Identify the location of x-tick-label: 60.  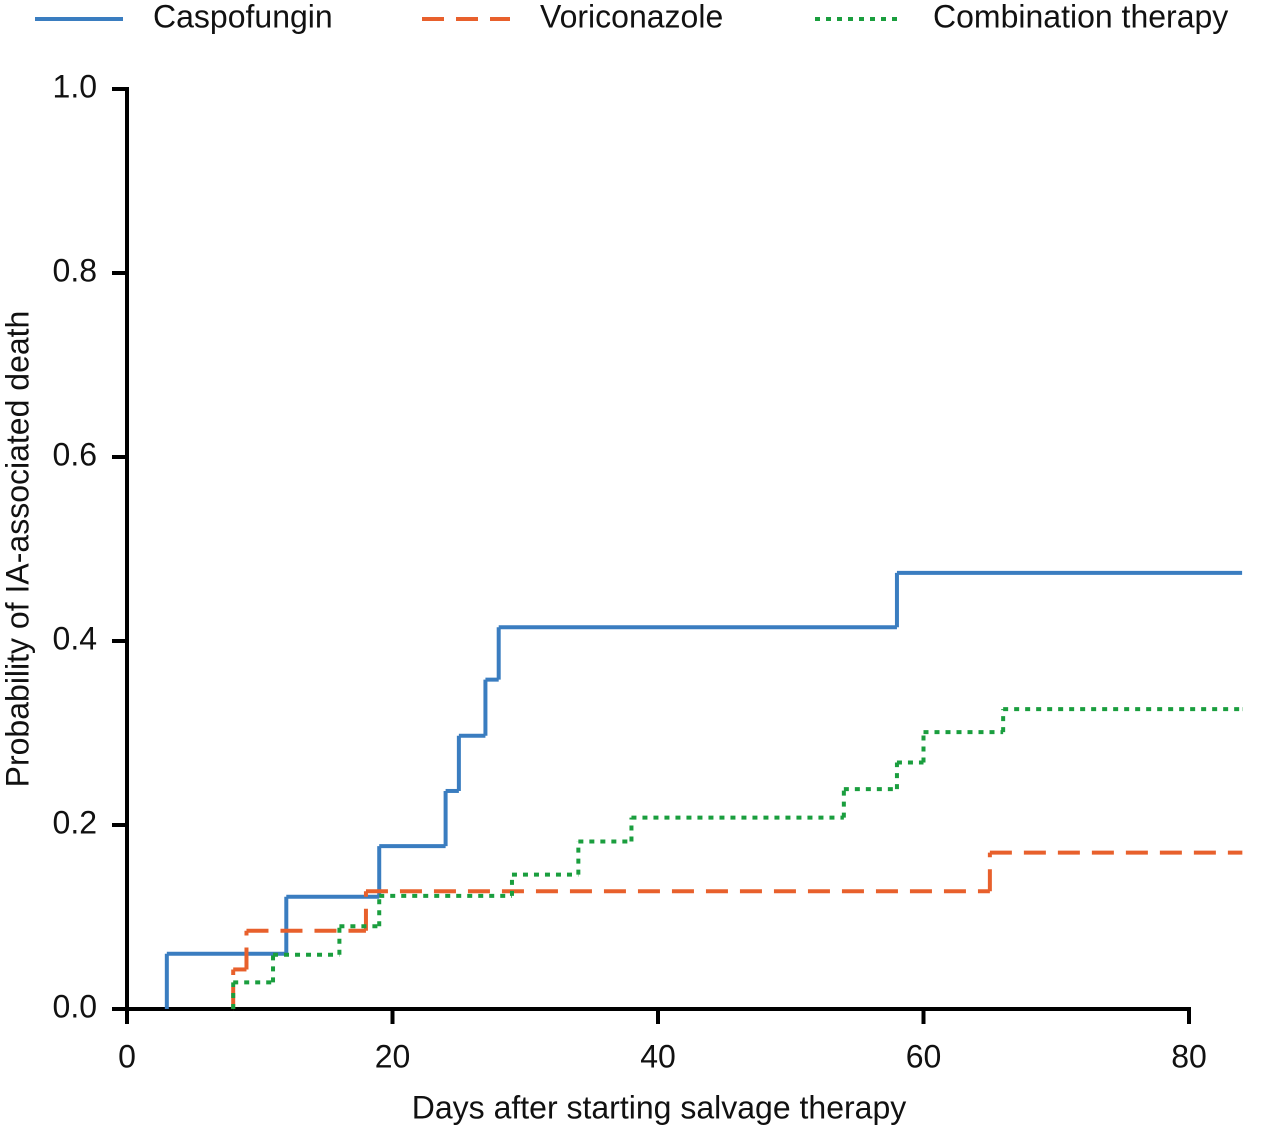
(924, 1056).